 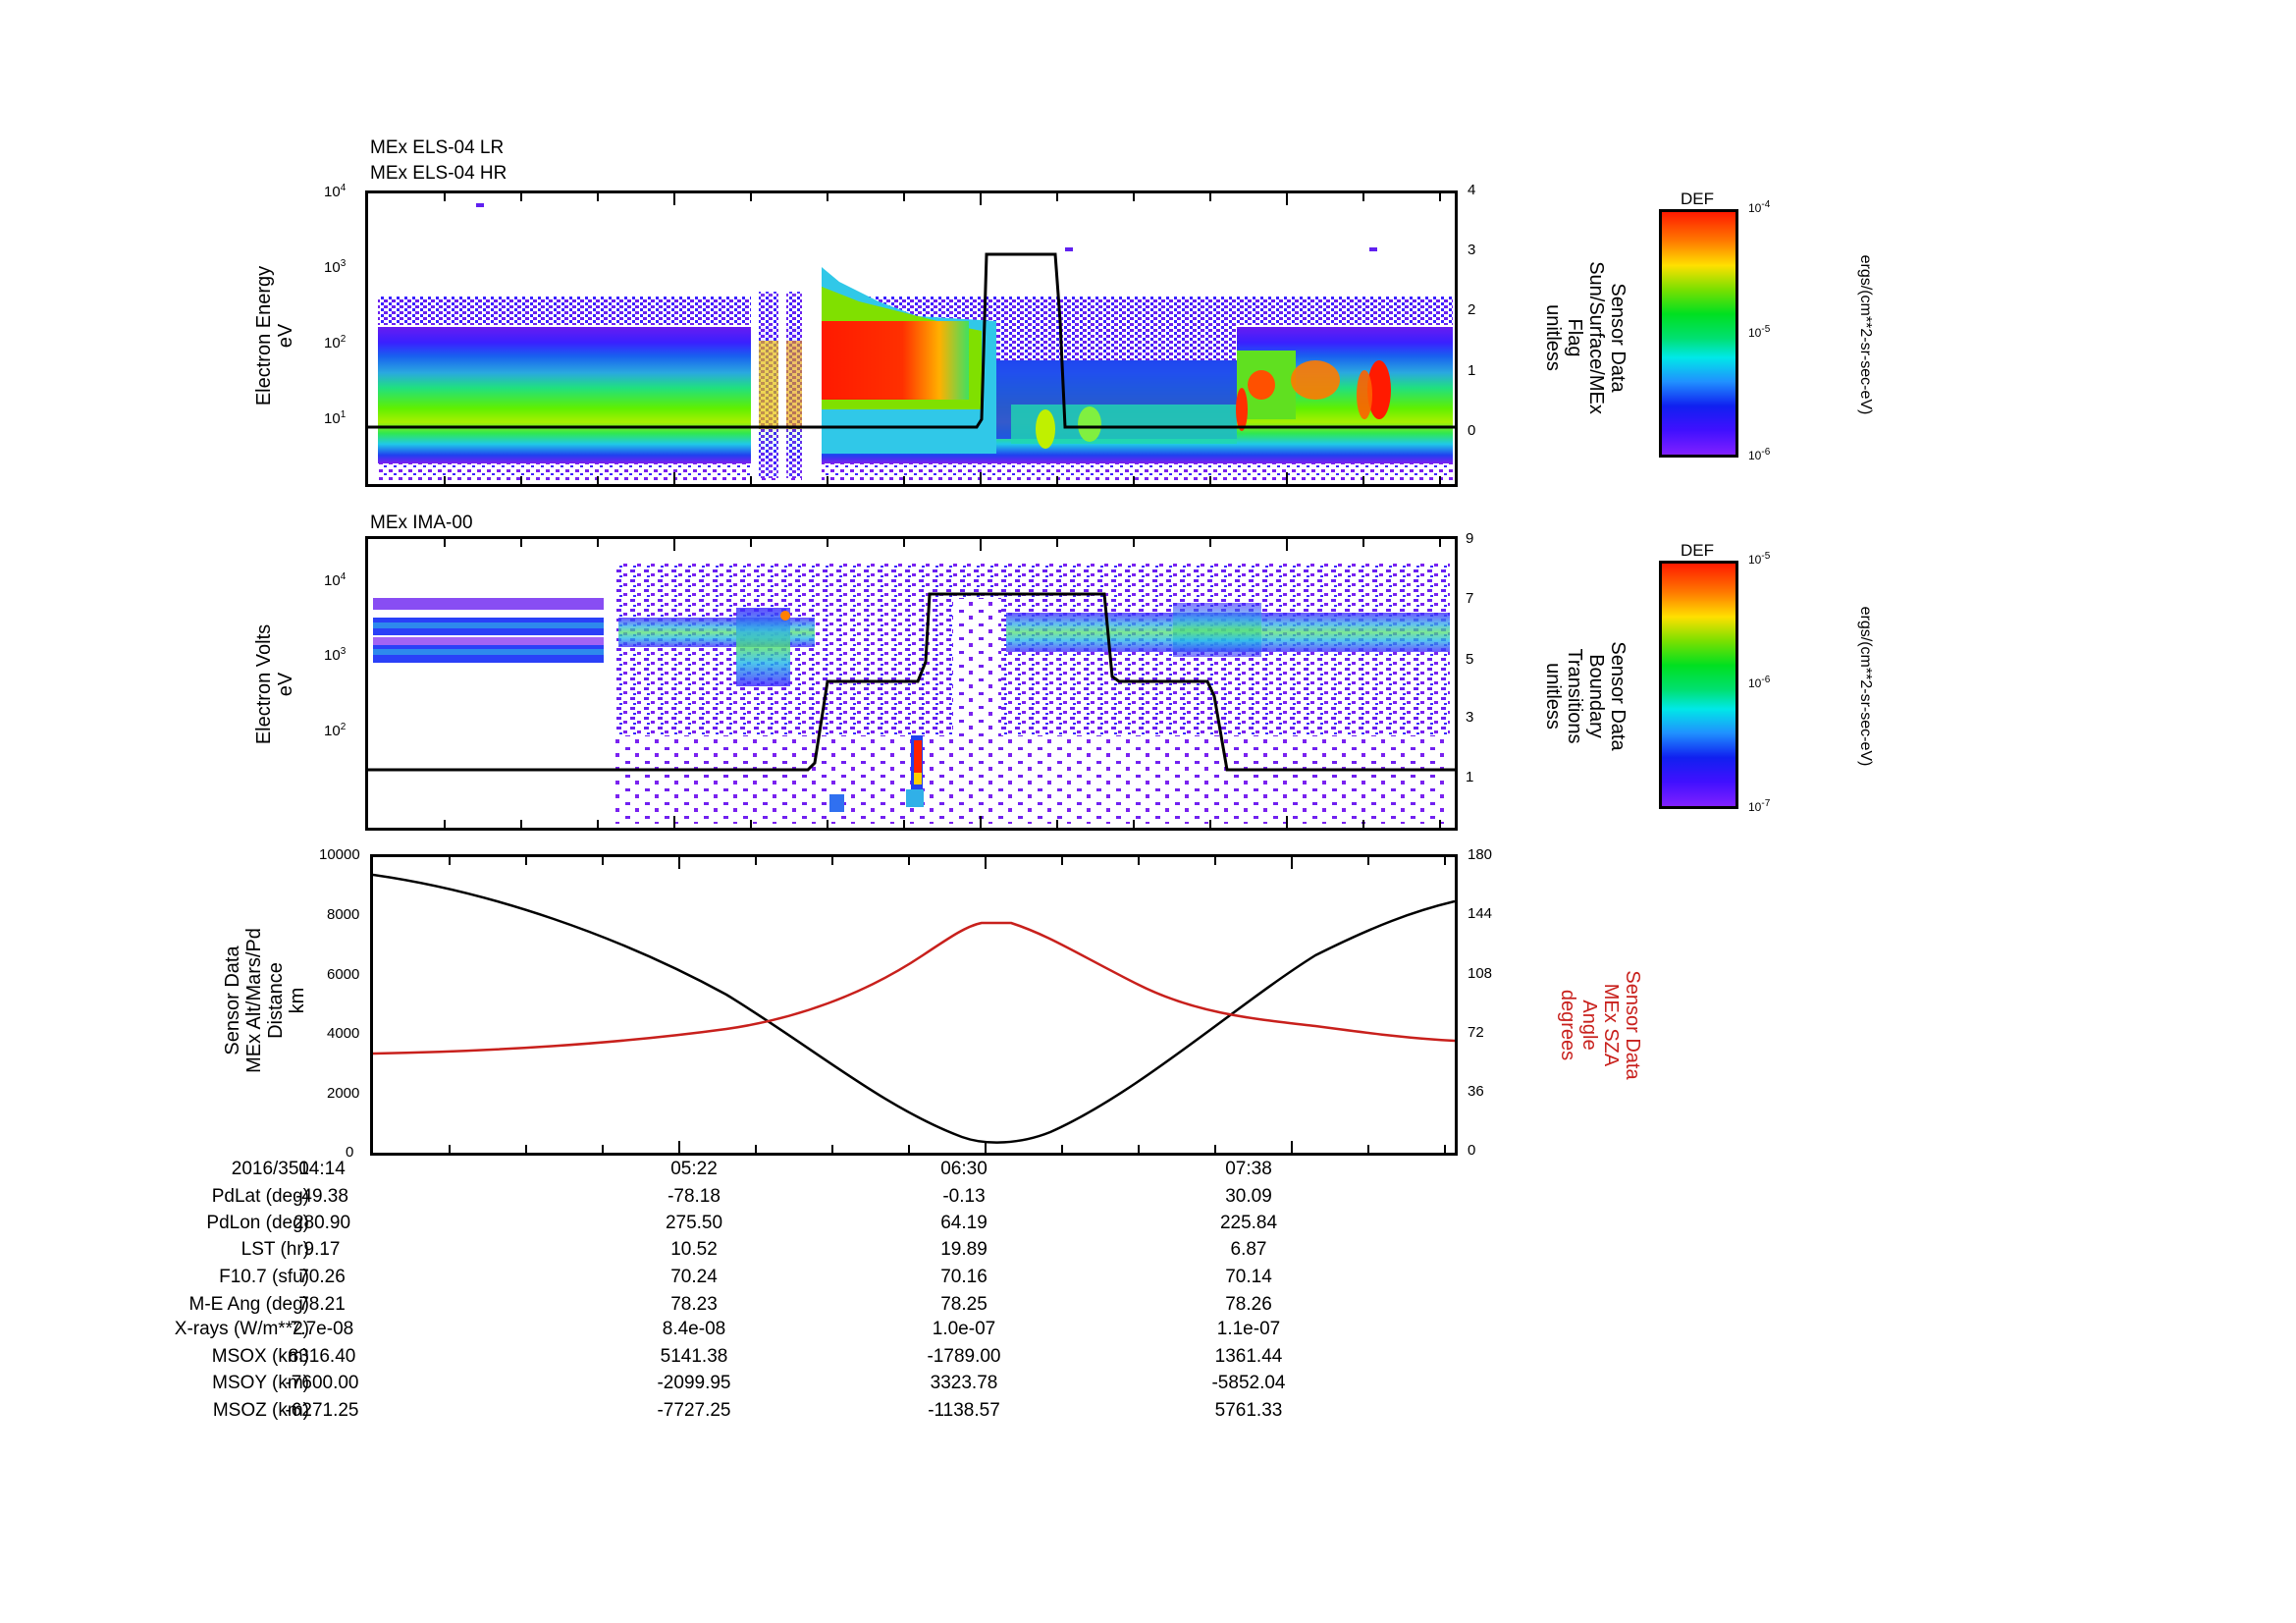 I want to click on top-y2tick-4: 4, so click(x=1472, y=190).